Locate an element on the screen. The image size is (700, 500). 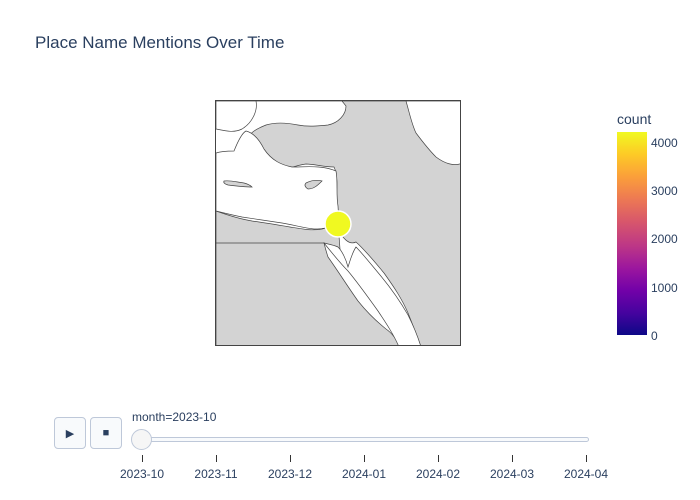
slider-current-label: month=2023-10 is located at coordinates (174, 417).